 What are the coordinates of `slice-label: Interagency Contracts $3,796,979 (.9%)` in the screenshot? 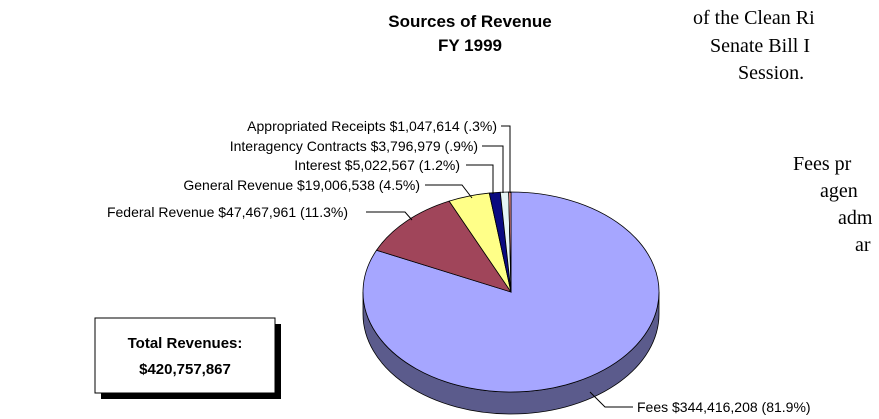 It's located at (354, 146).